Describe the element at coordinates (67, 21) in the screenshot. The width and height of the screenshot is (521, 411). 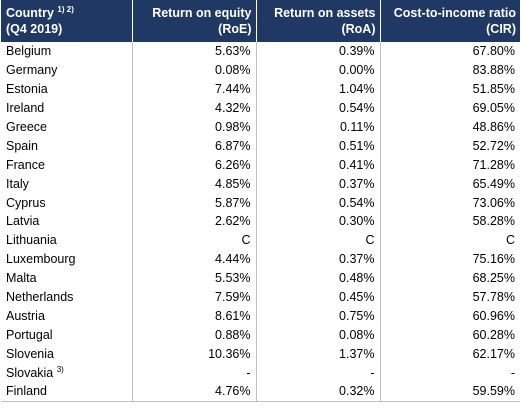
I see `header-country: Country 1) 2) (Q4 2019)` at that location.